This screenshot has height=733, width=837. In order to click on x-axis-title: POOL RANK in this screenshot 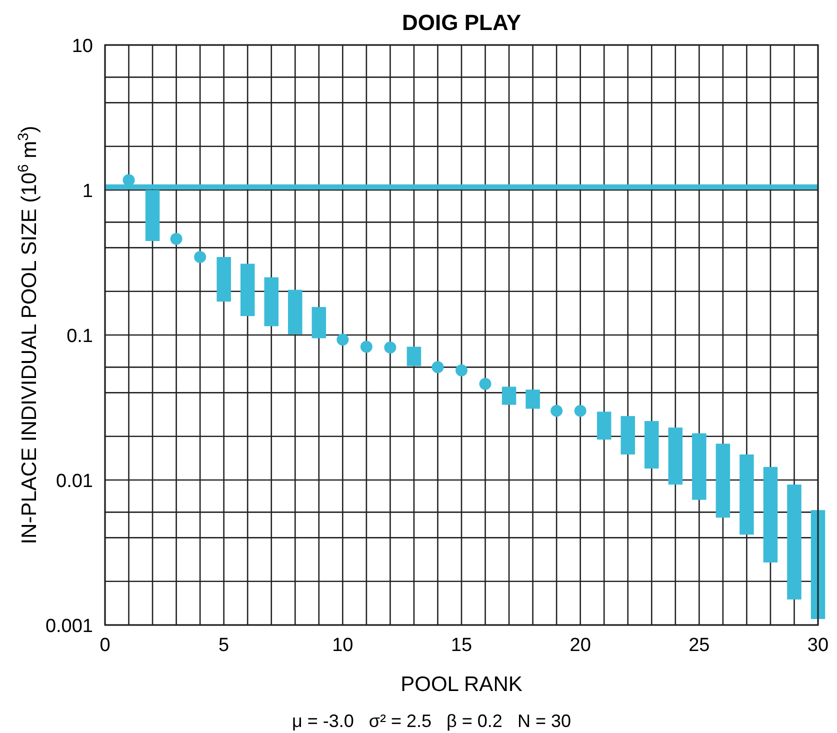, I will do `click(461, 684)`.